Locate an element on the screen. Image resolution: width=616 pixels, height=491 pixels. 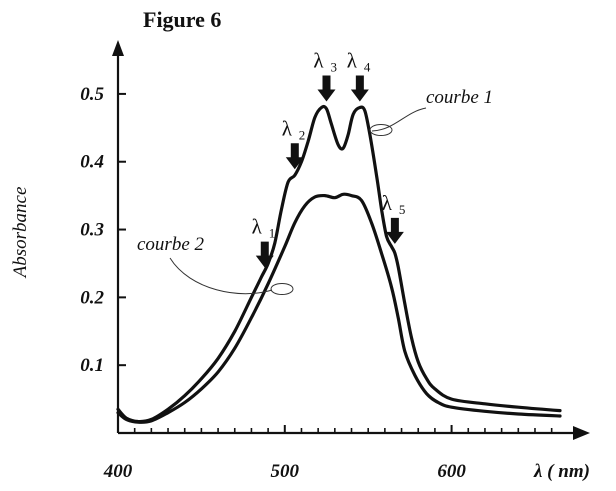
x-axis-arrow-icon is located at coordinates (581, 433).